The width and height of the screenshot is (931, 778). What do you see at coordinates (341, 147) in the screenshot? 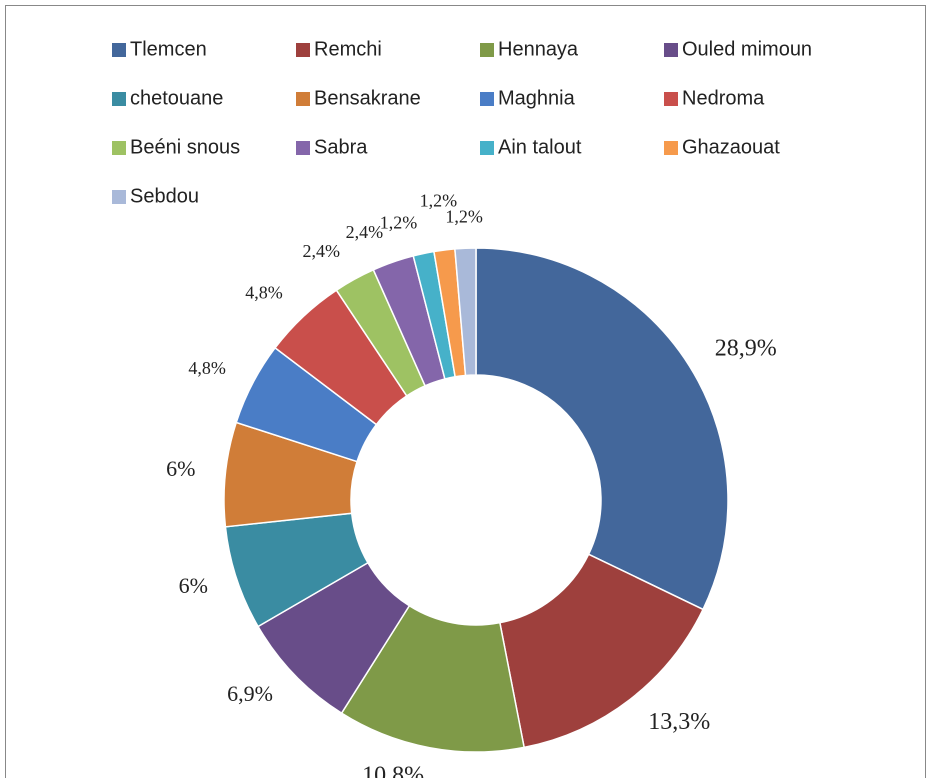
I see `legend-label: Sabra` at bounding box center [341, 147].